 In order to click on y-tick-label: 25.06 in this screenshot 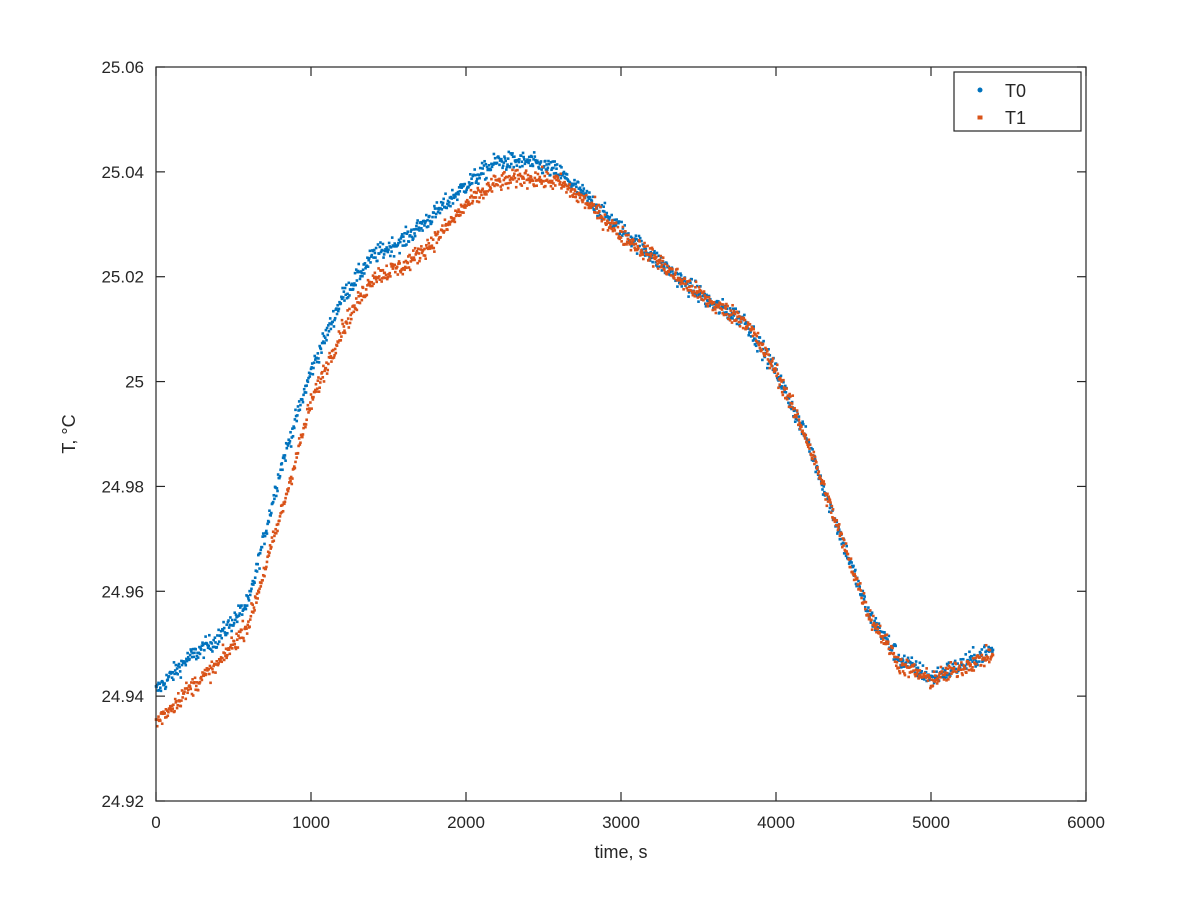, I will do `click(122, 67)`.